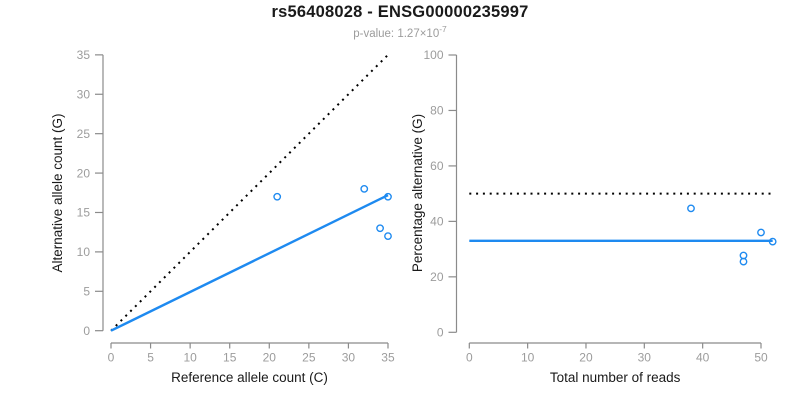 This screenshot has height=400, width=800. Describe the element at coordinates (84, 55) in the screenshot. I see `y-tick-label: 35` at that location.